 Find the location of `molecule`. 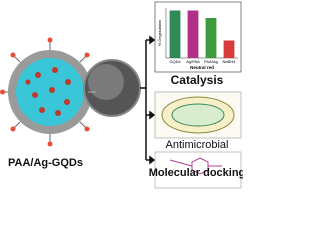

molecule is located at coordinates (195, 166).